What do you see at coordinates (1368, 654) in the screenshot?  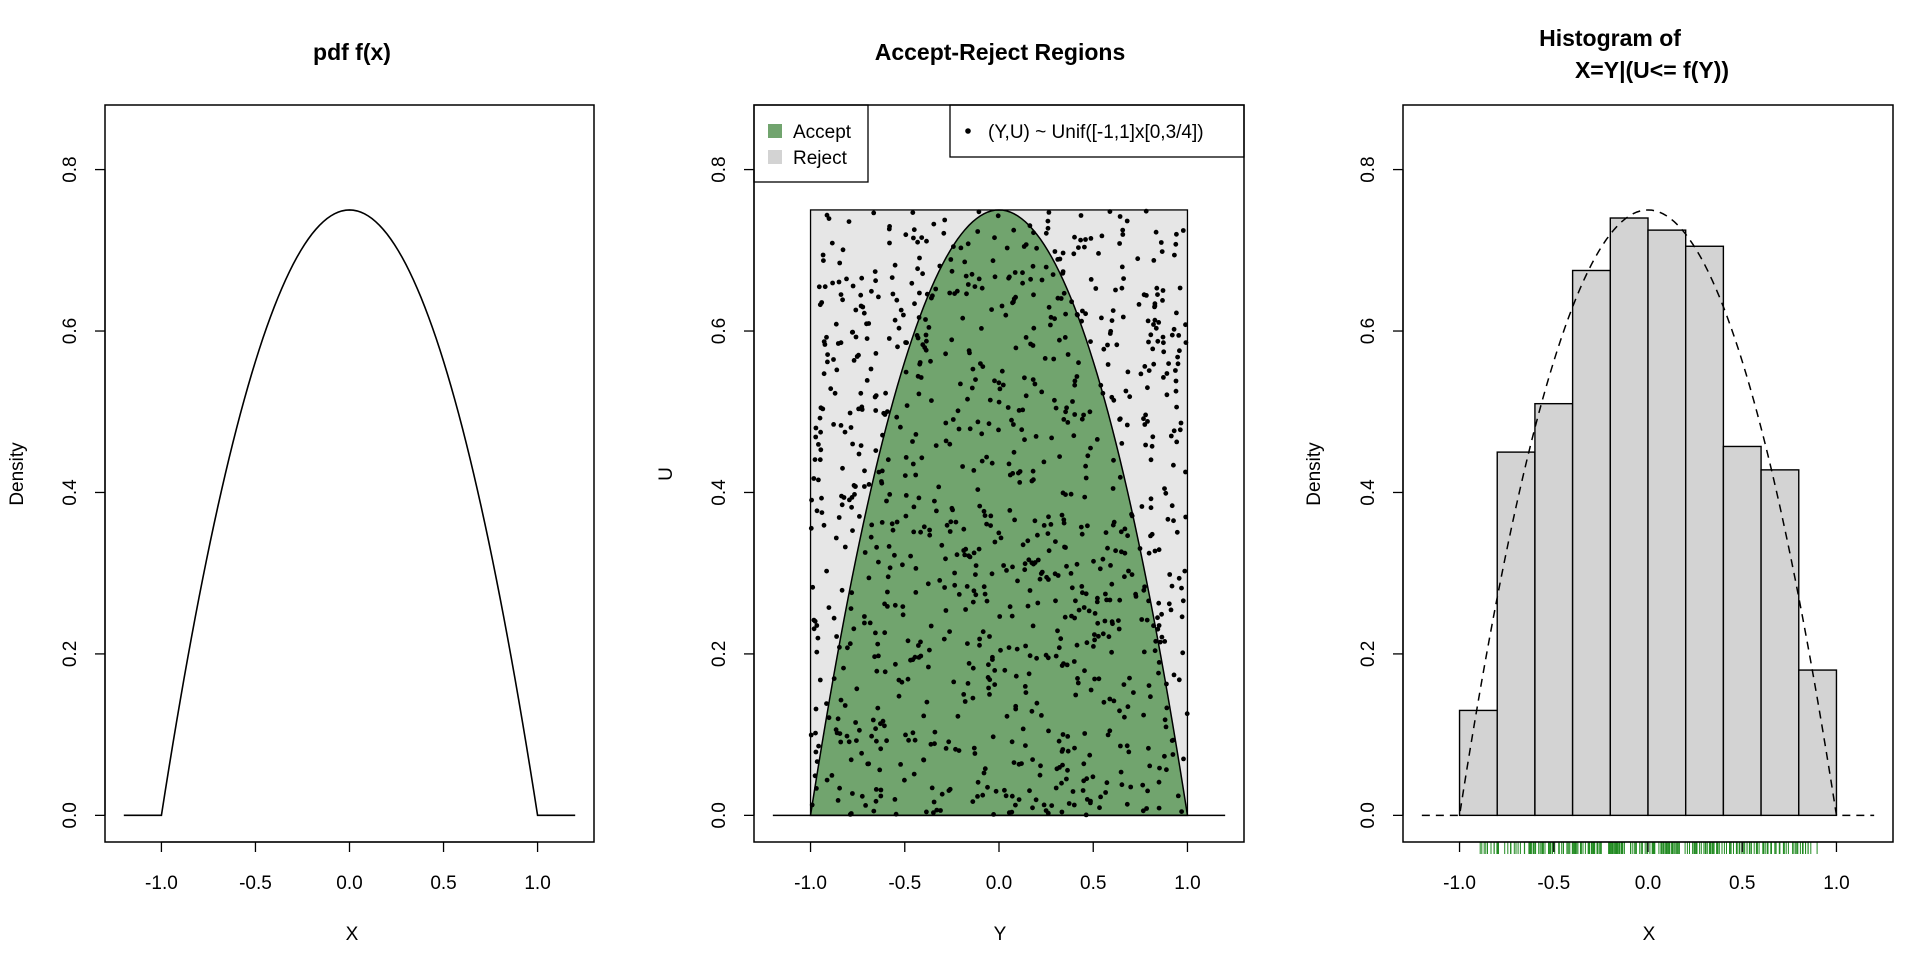 I see `y-tick-label: 0.2` at bounding box center [1368, 654].